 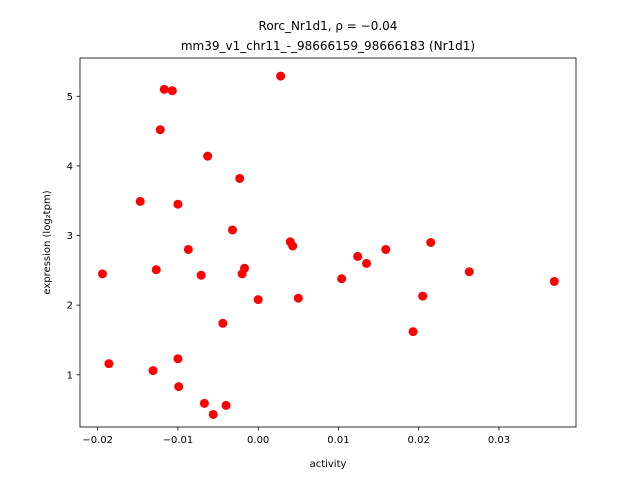 I want to click on chart-title-line1: Rorc_Nr1d1, ρ = −0.04, so click(x=328, y=26).